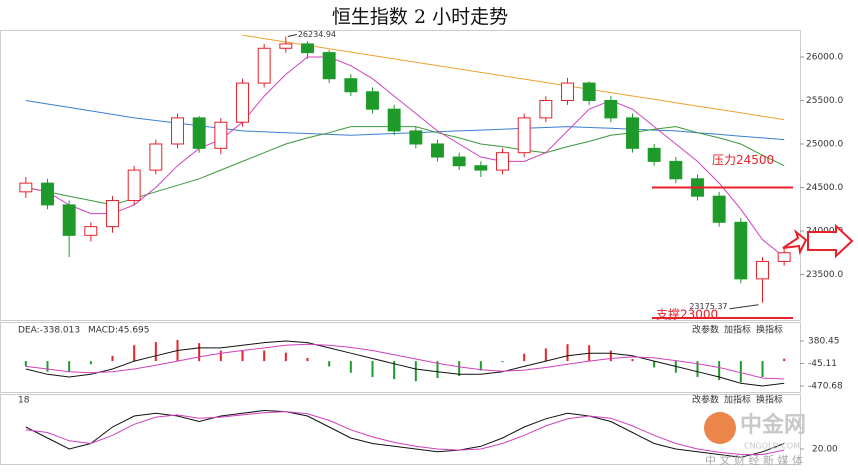 This screenshot has height=476, width=858. I want to click on arrow-right, so click(830, 241).